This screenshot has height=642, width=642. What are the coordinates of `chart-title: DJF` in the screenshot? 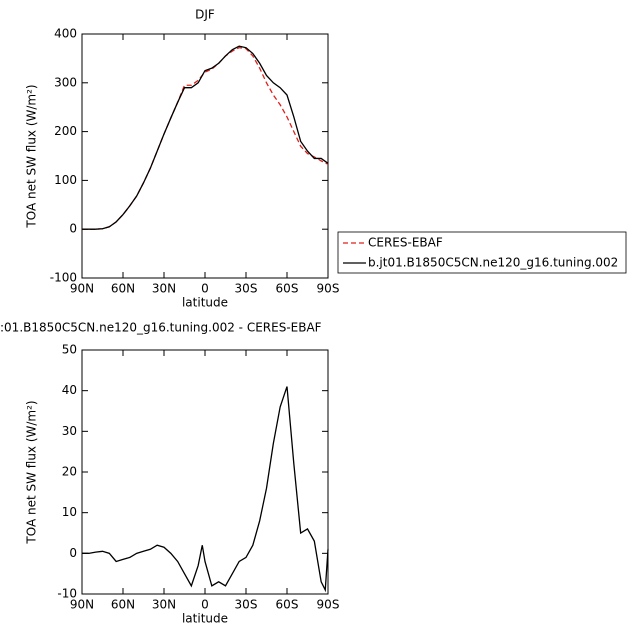 It's located at (205, 15).